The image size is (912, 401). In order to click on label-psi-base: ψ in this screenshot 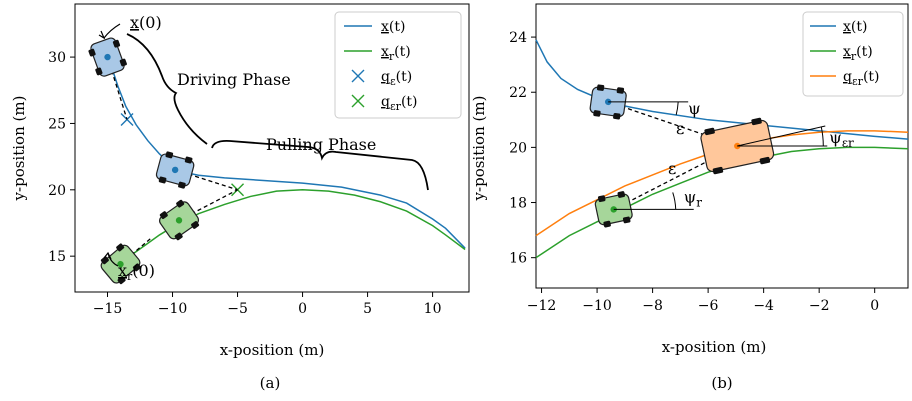, I will do `click(694, 108)`.